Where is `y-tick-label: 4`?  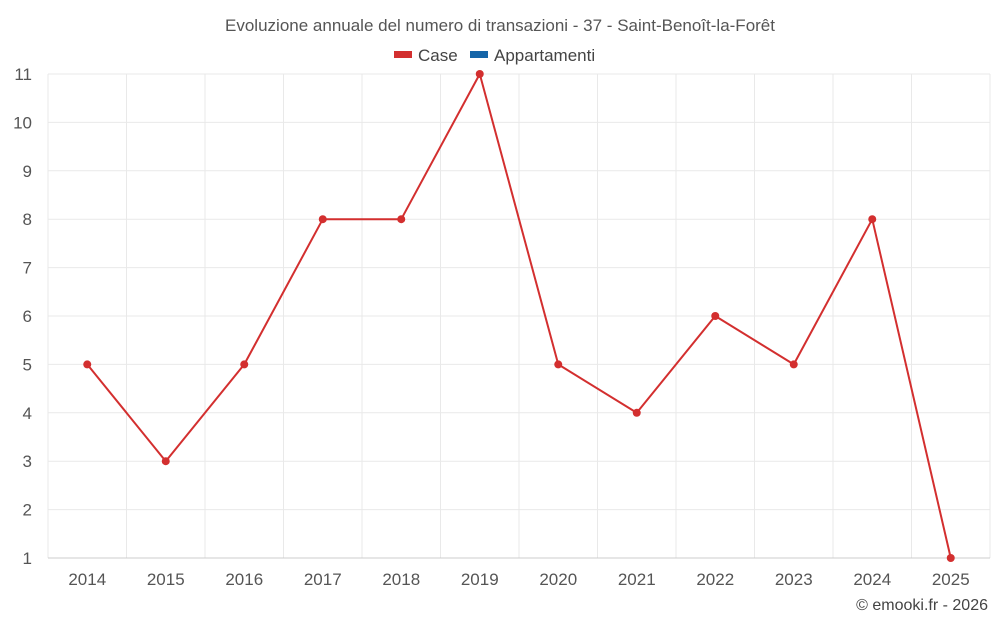 y-tick-label: 4 is located at coordinates (27, 413).